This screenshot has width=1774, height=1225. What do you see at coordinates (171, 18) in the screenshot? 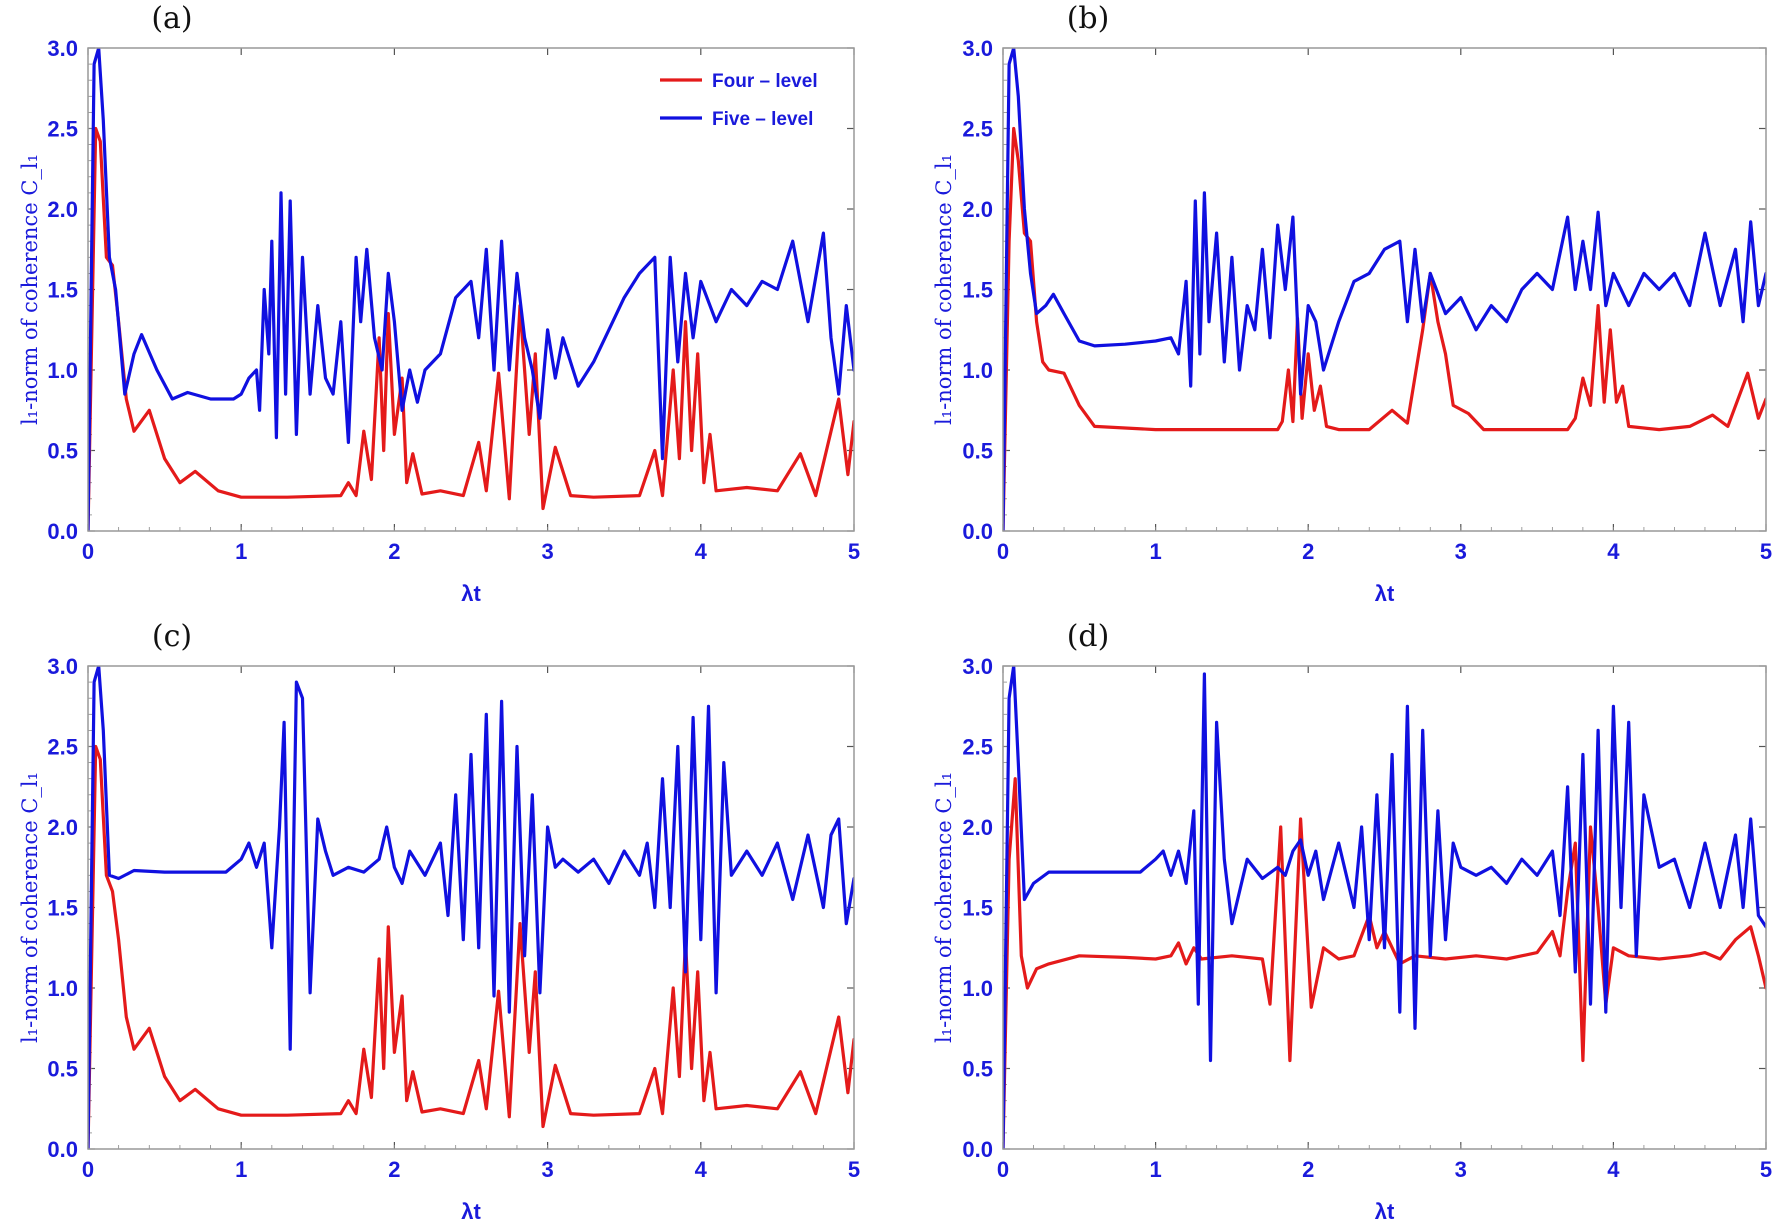
I see `panel-label: (a)` at bounding box center [171, 18].